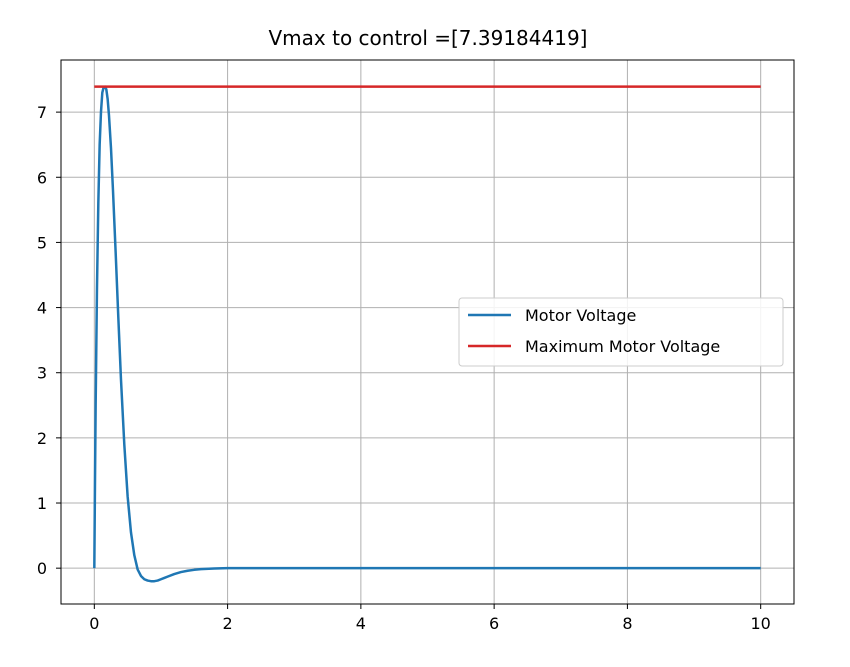 This screenshot has width=850, height=667. What do you see at coordinates (761, 623) in the screenshot?
I see `x-tick-label: 10` at bounding box center [761, 623].